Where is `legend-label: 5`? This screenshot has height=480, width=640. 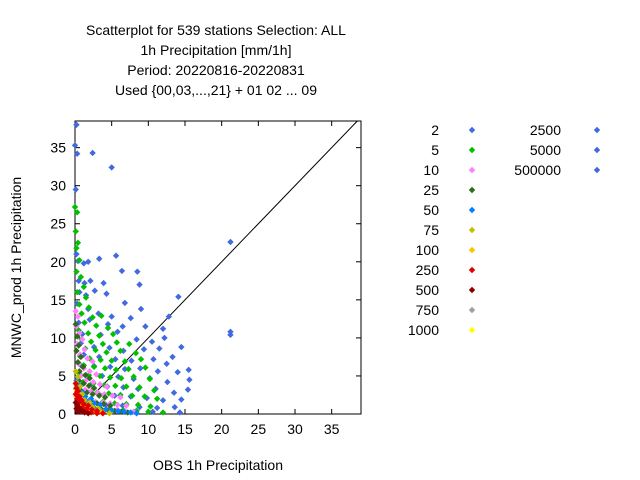
legend-label: 5 is located at coordinates (435, 150).